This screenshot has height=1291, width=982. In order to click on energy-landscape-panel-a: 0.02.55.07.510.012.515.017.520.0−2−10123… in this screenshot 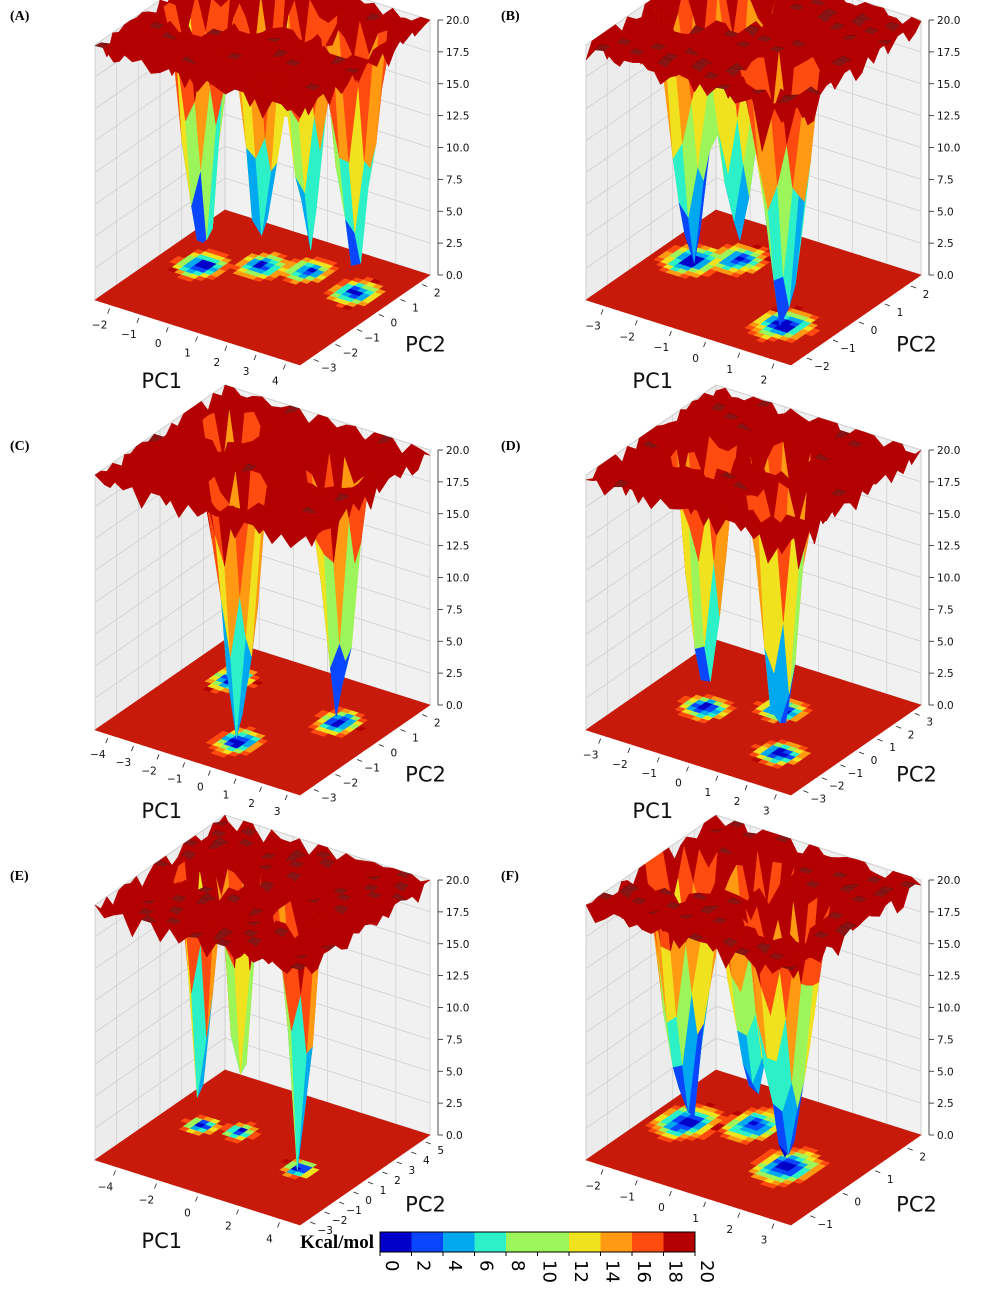, I will do `click(239, 196)`.